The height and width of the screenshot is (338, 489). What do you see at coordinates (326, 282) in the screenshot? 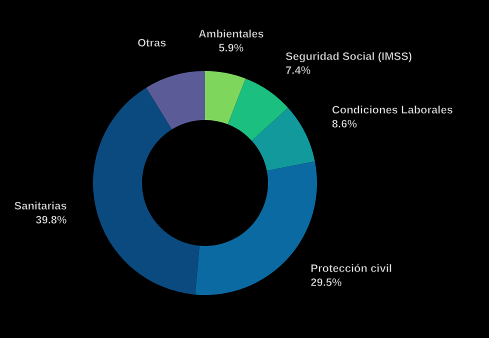
I see `data-label: 29.5%` at bounding box center [326, 282].